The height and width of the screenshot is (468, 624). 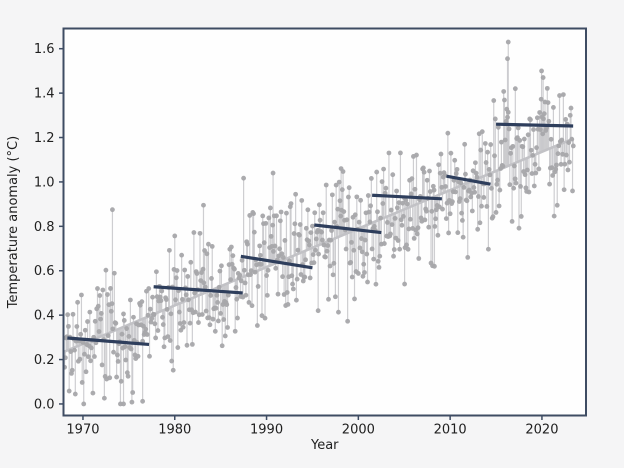 I want to click on x-tick-label: 2010, so click(x=450, y=430).